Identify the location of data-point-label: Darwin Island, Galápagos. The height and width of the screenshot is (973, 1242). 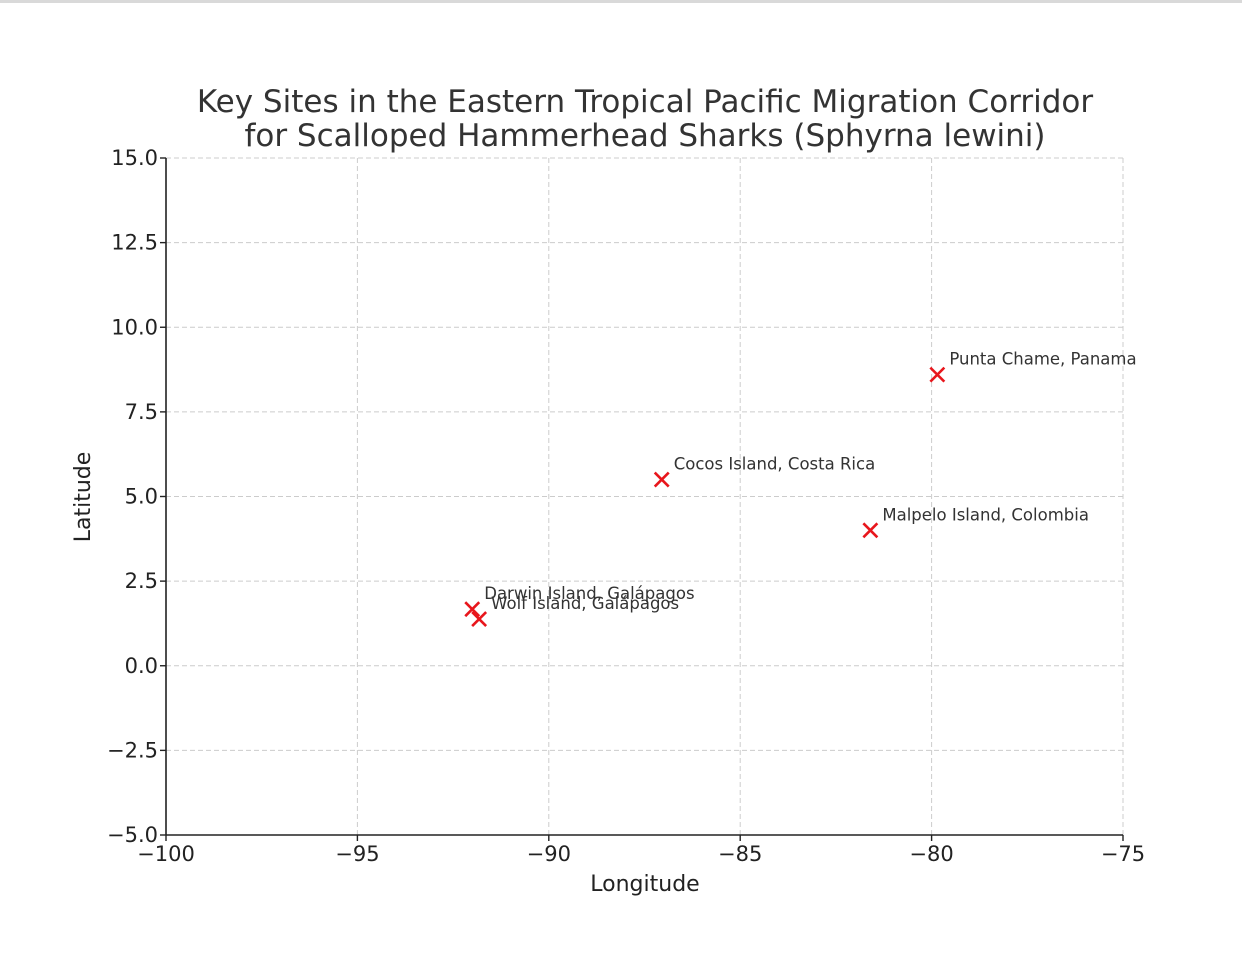
(589, 593).